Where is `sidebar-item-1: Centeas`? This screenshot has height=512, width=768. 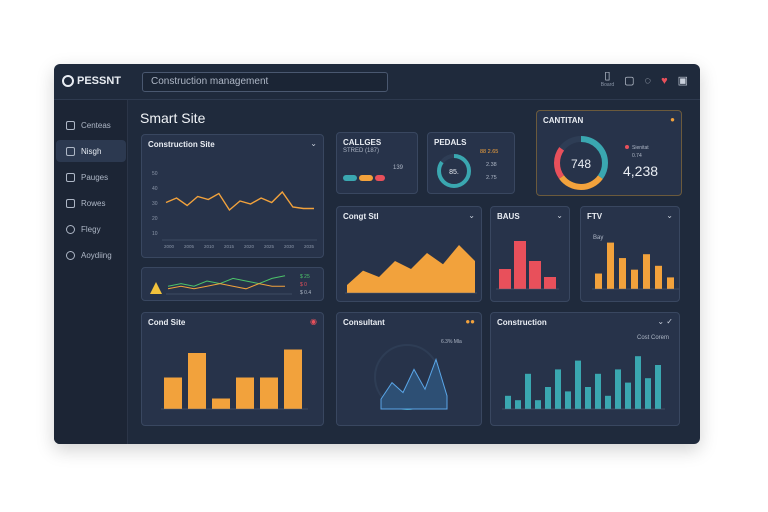
sidebar-item-1: Centeas is located at coordinates (91, 125).